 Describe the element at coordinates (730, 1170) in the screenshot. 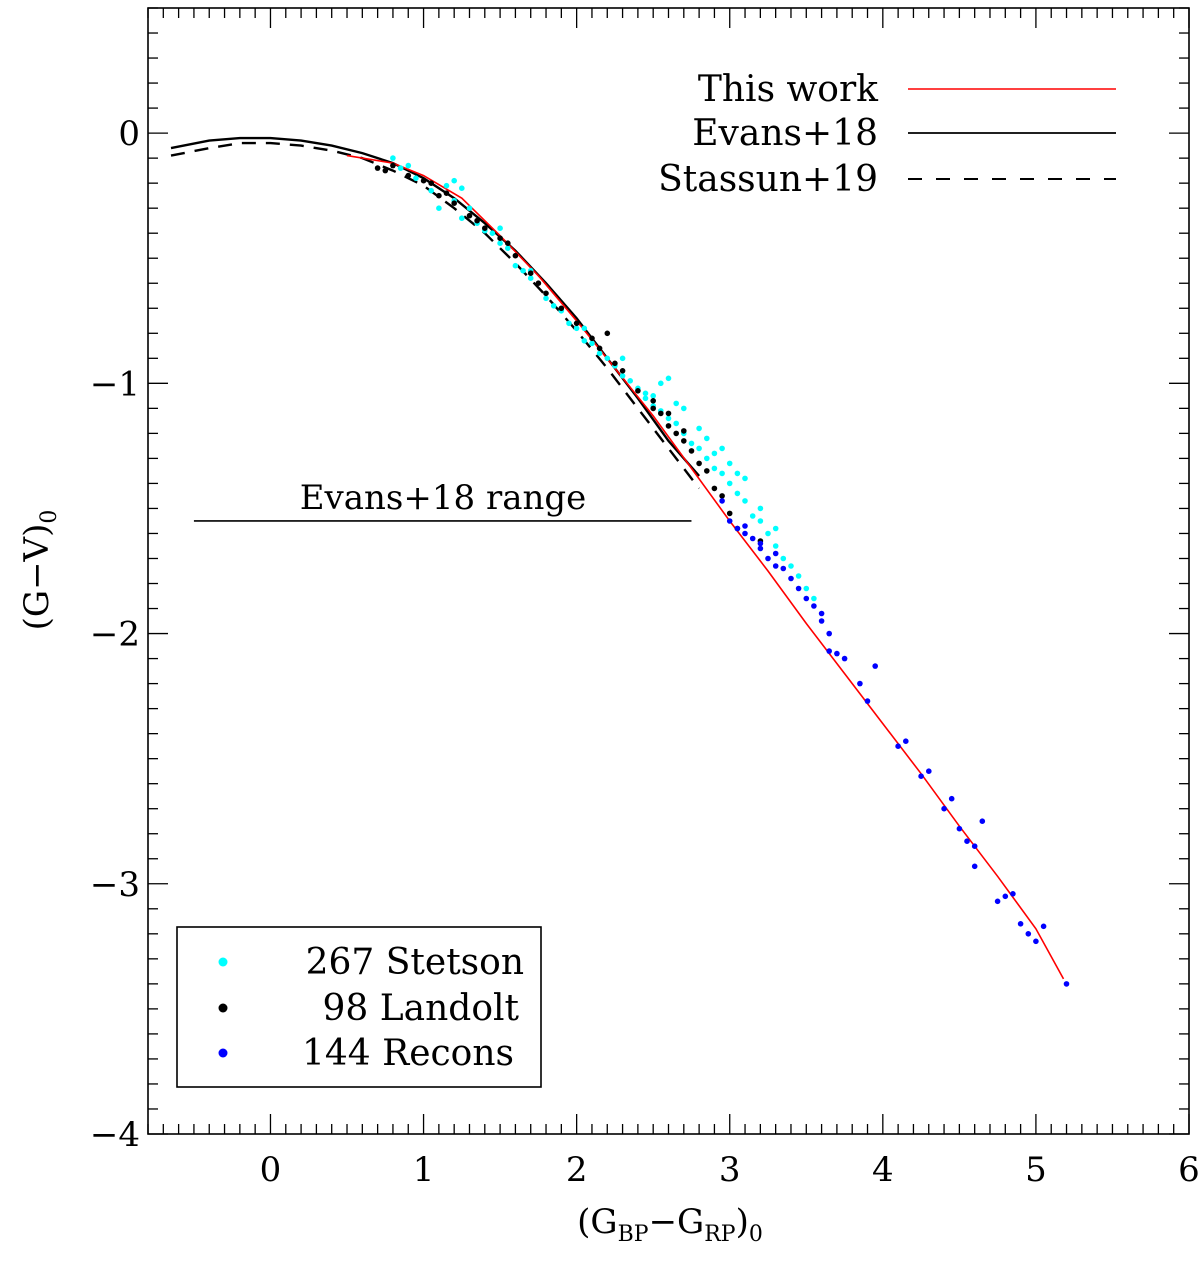

I see `x-tick-label: 3` at that location.